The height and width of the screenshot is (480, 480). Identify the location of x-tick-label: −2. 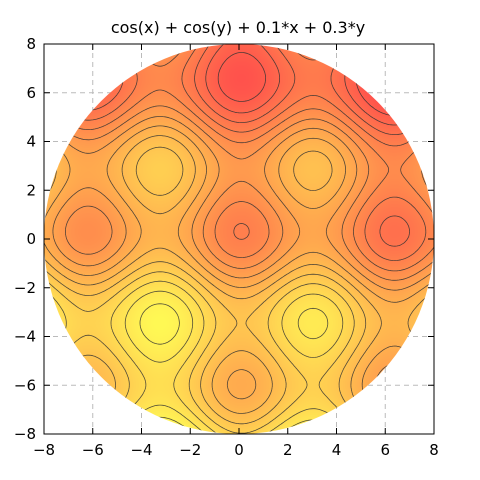
(190, 450).